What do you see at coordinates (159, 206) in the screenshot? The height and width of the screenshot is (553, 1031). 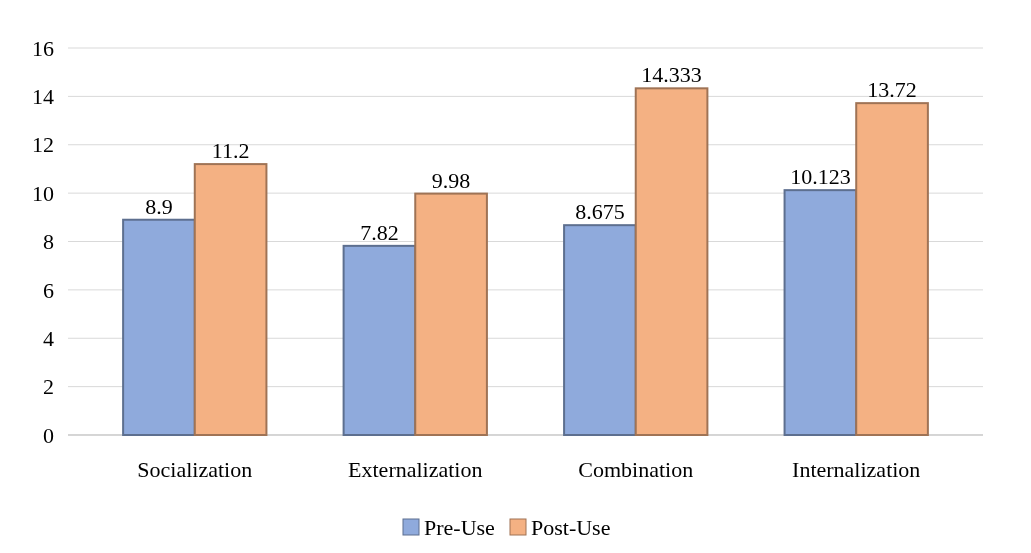 I see `data-label: 8.9` at bounding box center [159, 206].